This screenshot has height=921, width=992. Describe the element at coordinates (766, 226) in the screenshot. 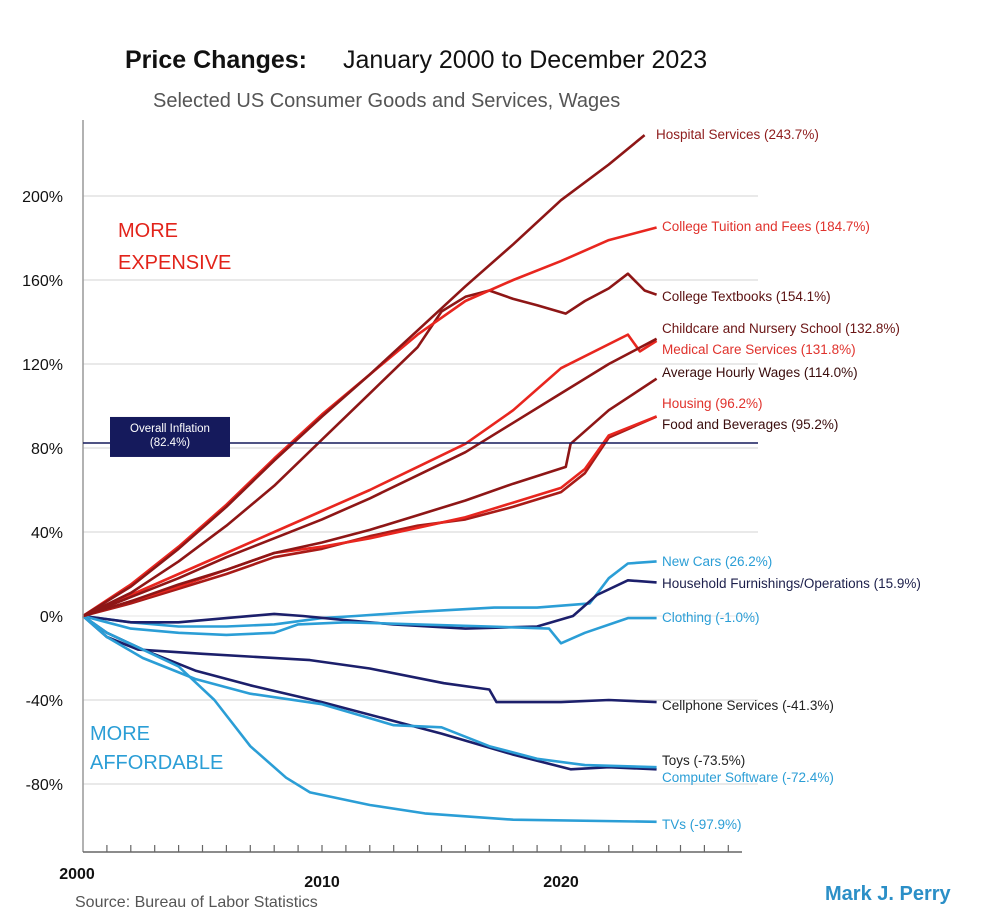

I see `series-label: College Tuition and Fees (184.7%)` at that location.